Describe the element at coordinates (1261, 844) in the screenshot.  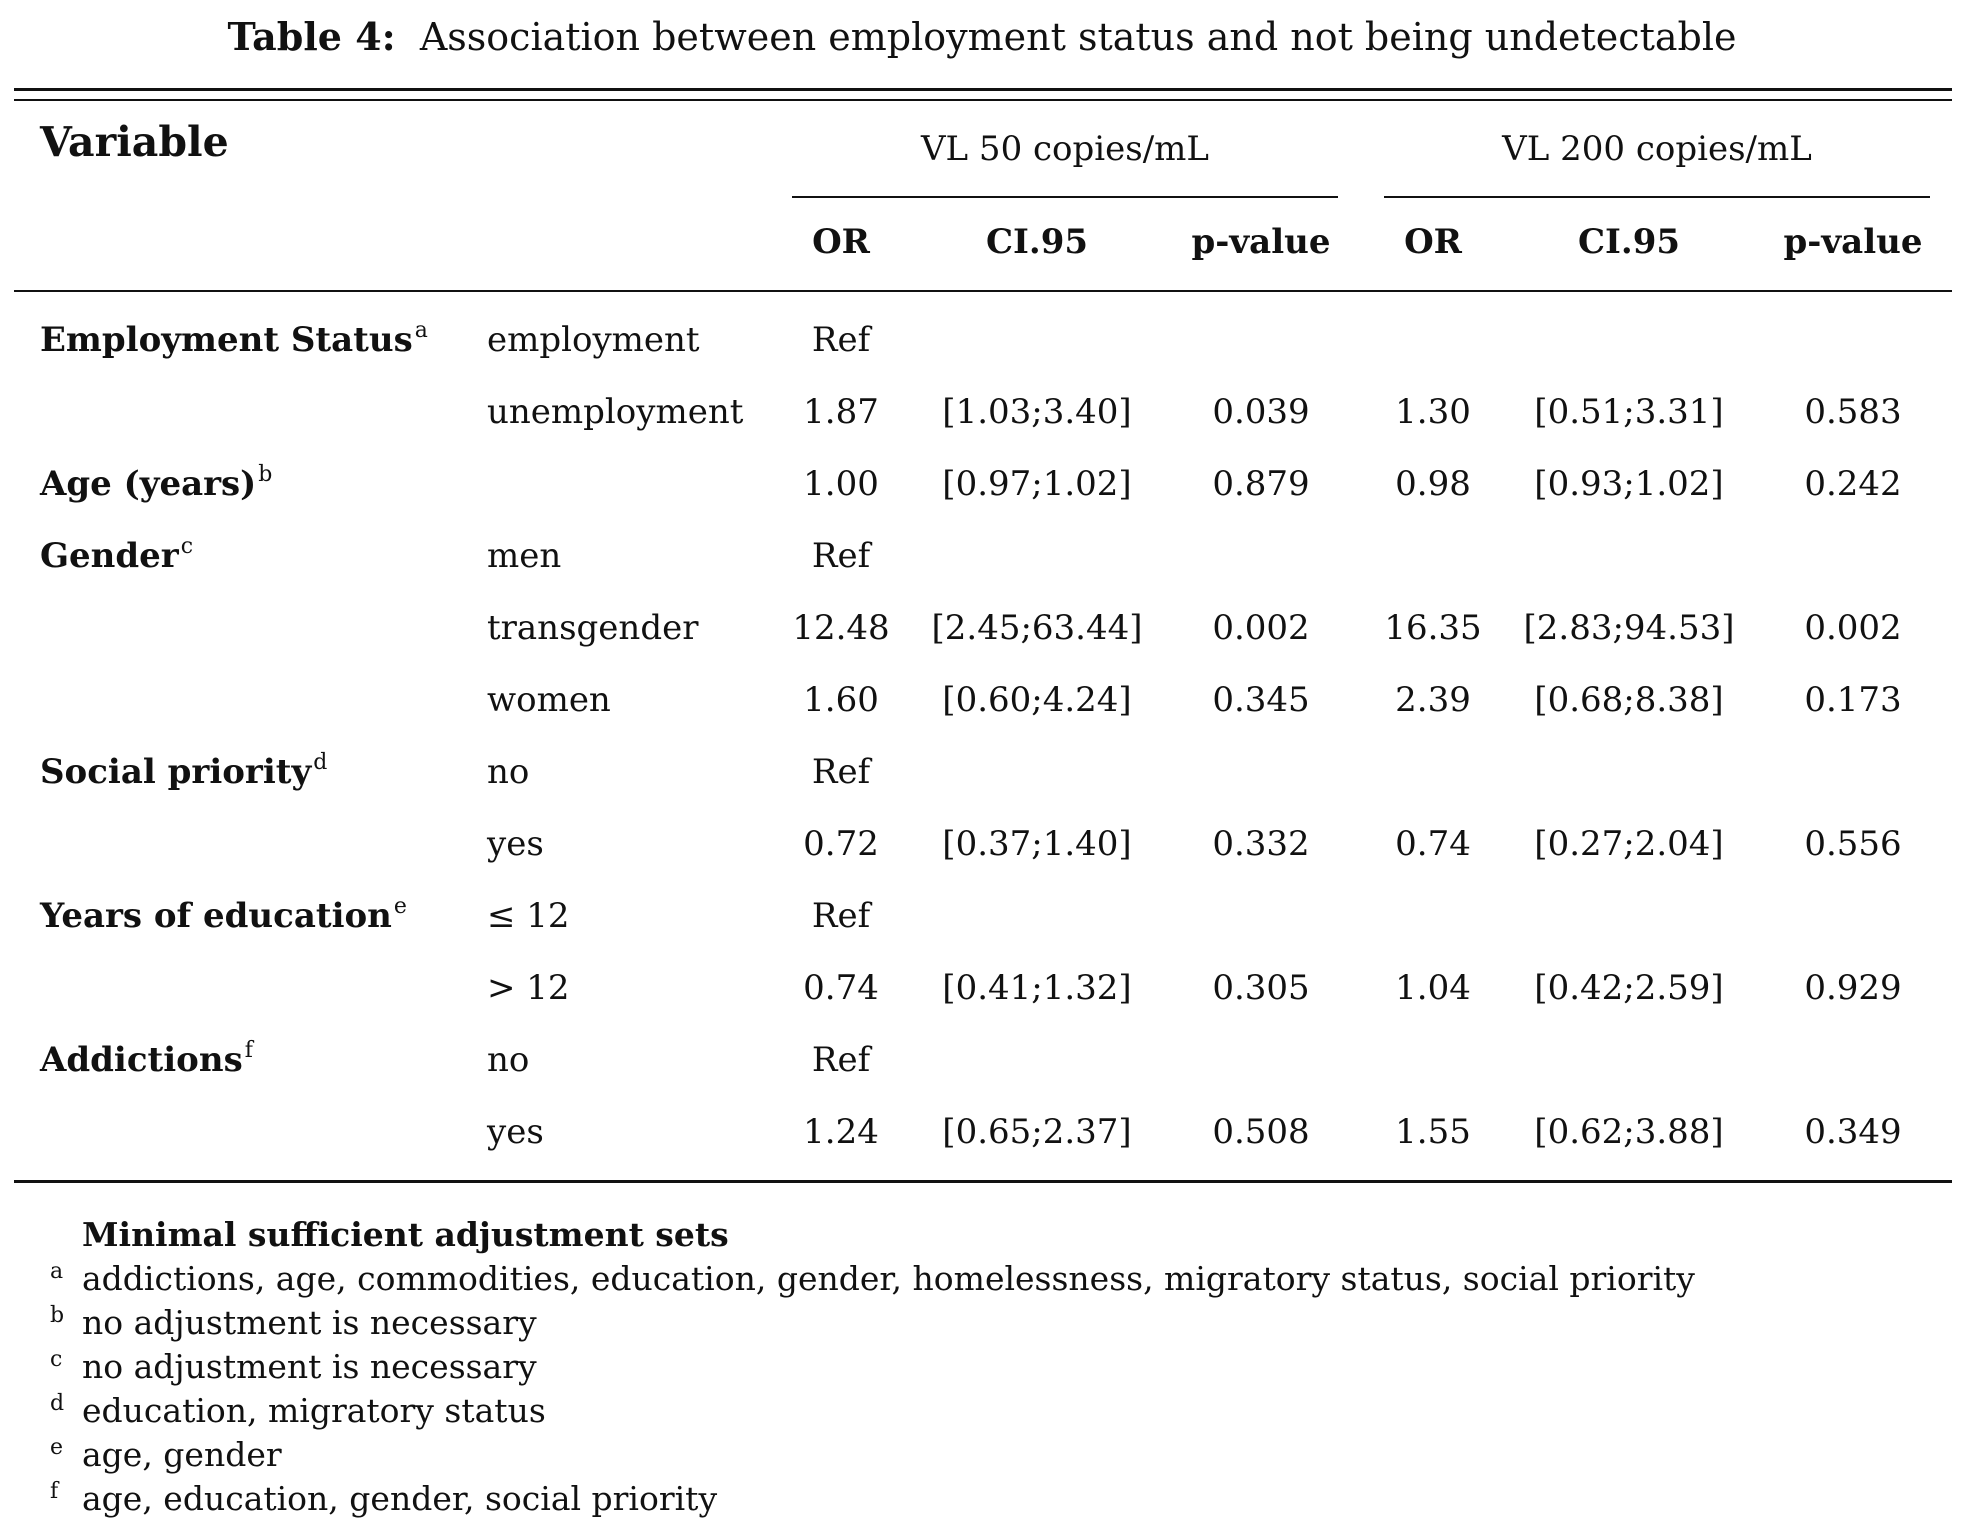
I see `p-cell: 0.332` at that location.